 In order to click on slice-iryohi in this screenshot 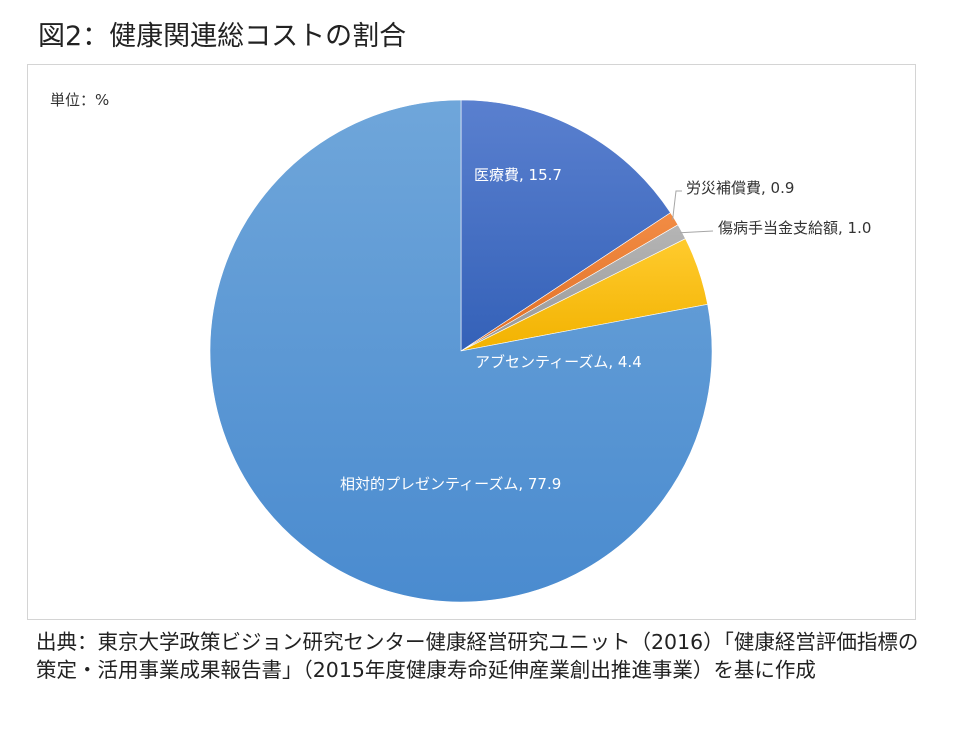, I will do `click(565, 225)`.